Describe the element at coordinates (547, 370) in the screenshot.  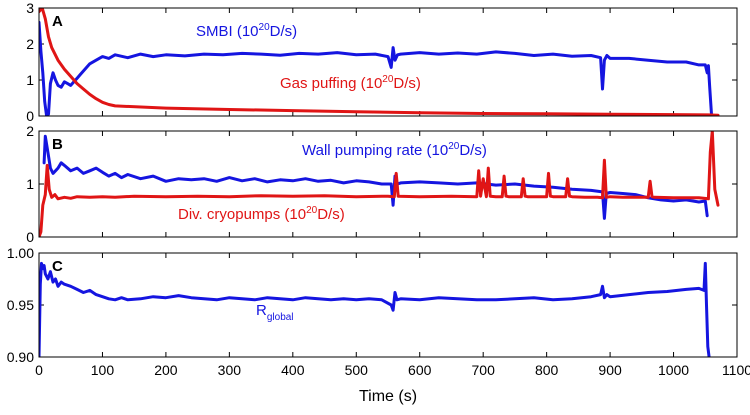
I see `x-tick-label: 800` at that location.